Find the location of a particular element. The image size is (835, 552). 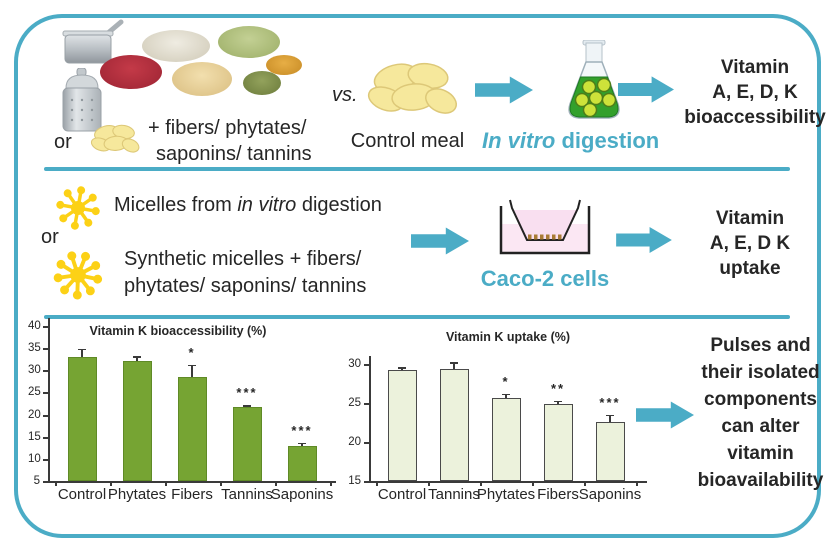

potato-small-image is located at coordinates (116, 142).